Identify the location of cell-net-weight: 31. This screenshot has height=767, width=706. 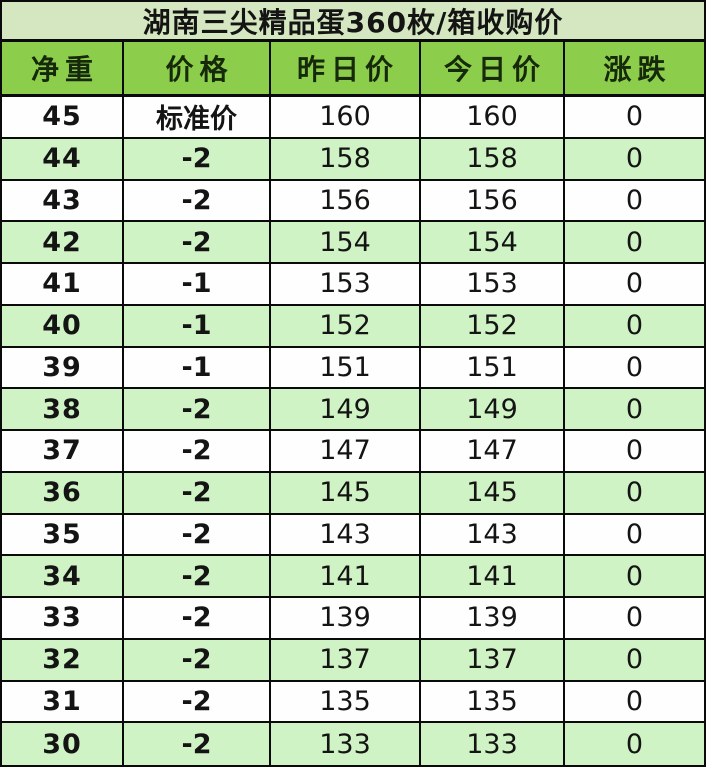
(63, 702).